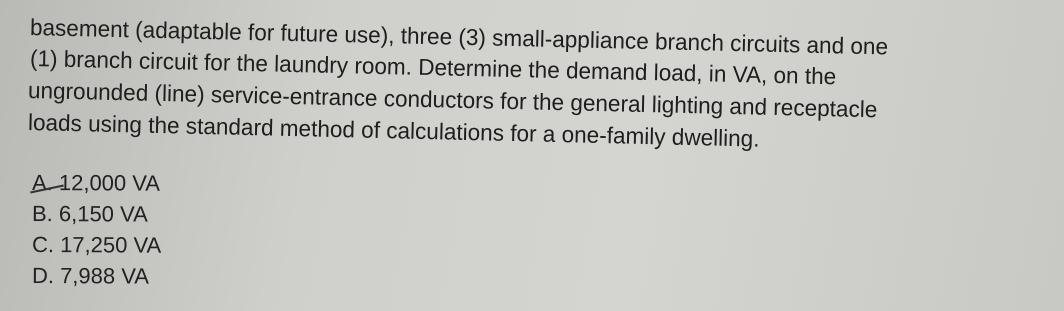 The image size is (1064, 311). Describe the element at coordinates (89, 214) in the screenshot. I see `answer-option: B. 6,150 VA` at that location.